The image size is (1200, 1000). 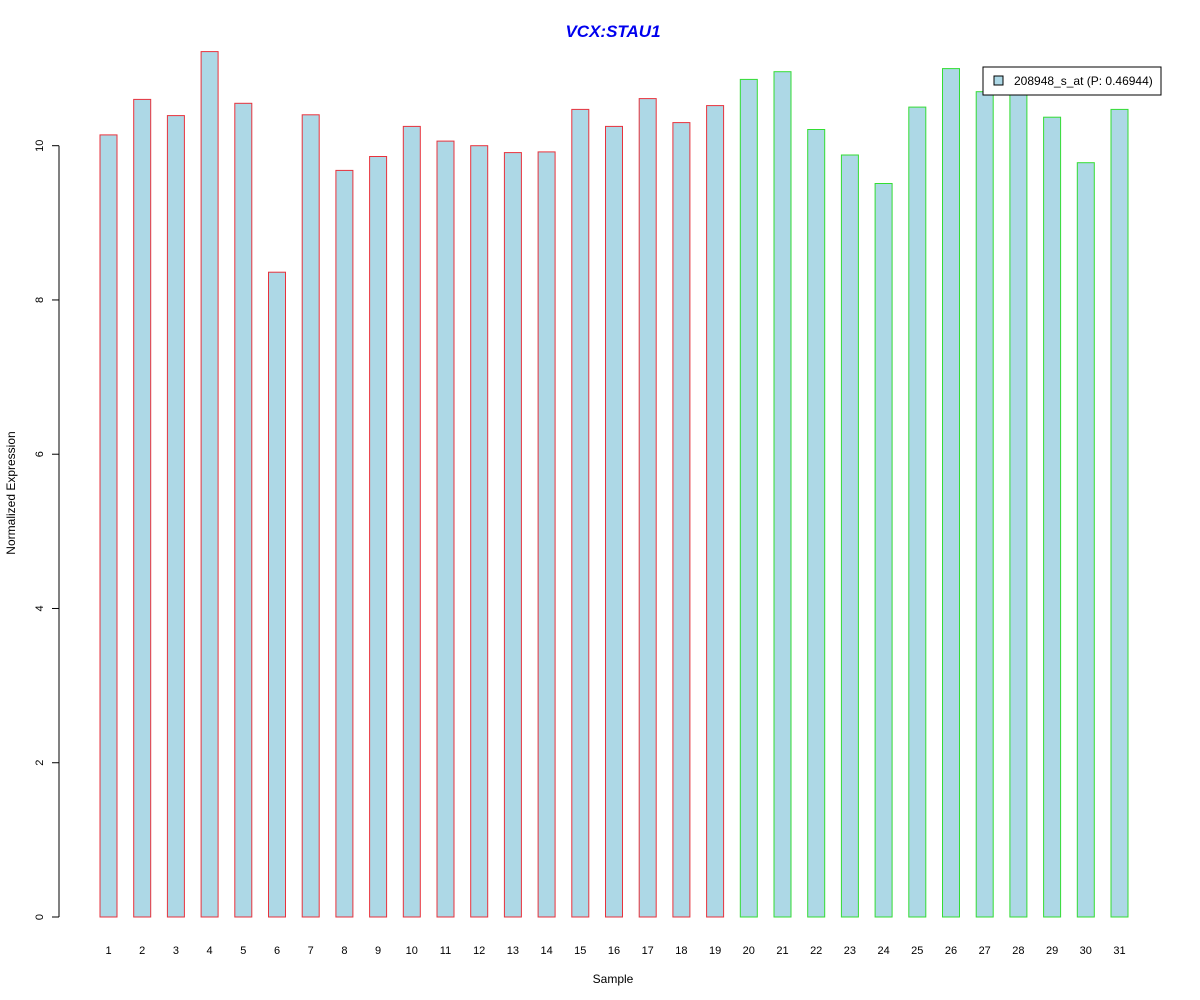 I want to click on y-axis: 0 2 4 6 8 10, so click(x=47, y=530).